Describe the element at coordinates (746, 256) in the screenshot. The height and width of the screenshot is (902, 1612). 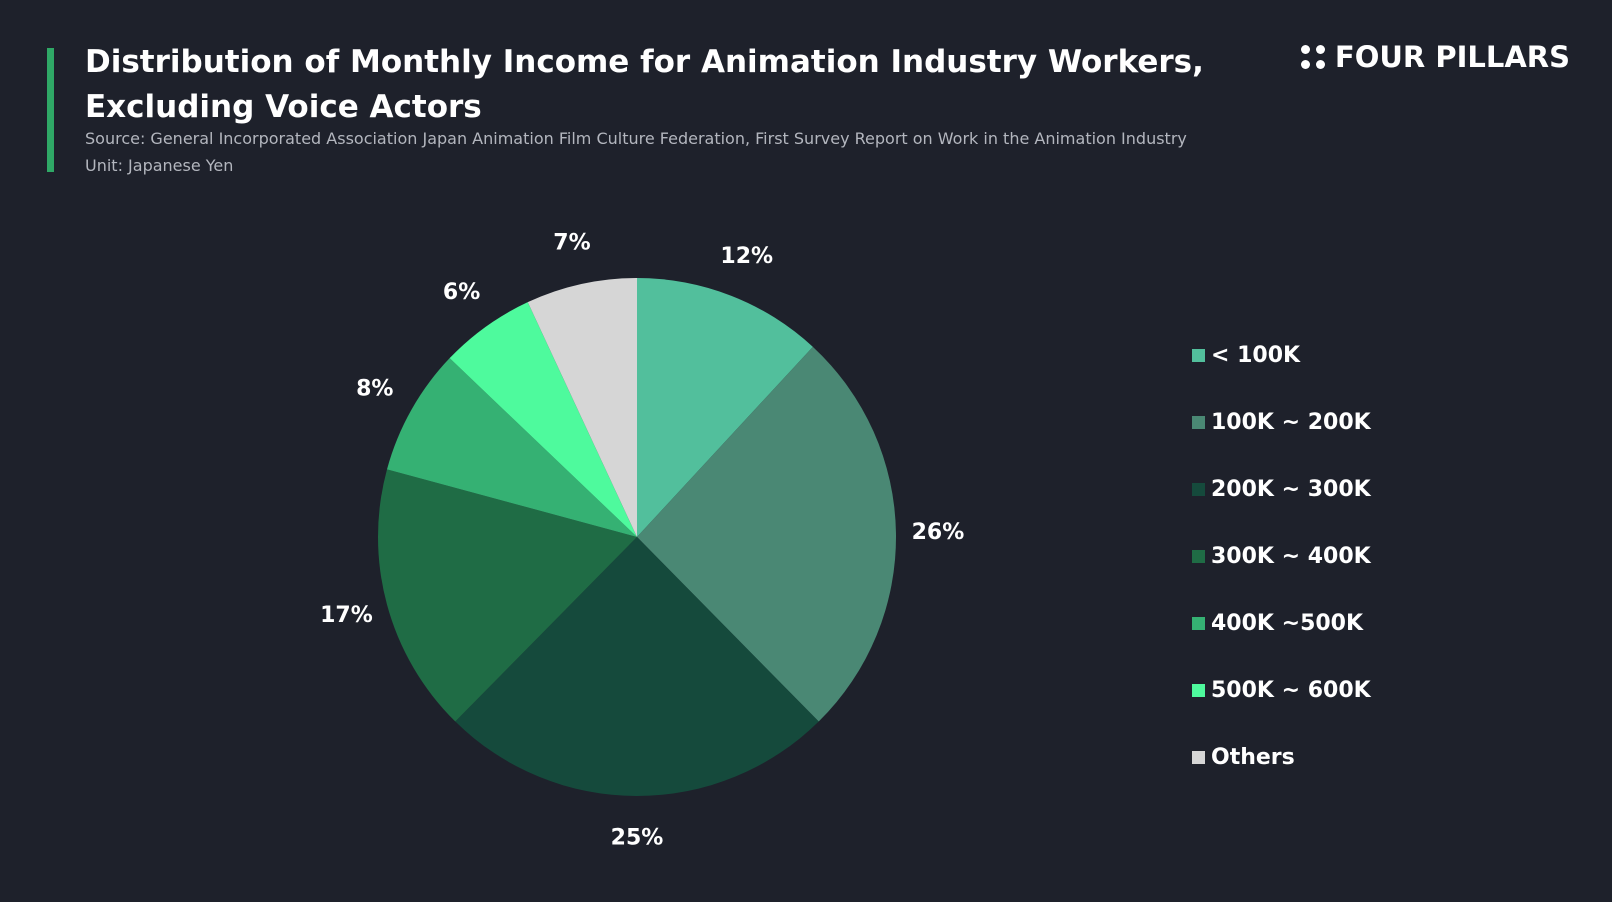
I see `slice-data-label: 12%` at that location.